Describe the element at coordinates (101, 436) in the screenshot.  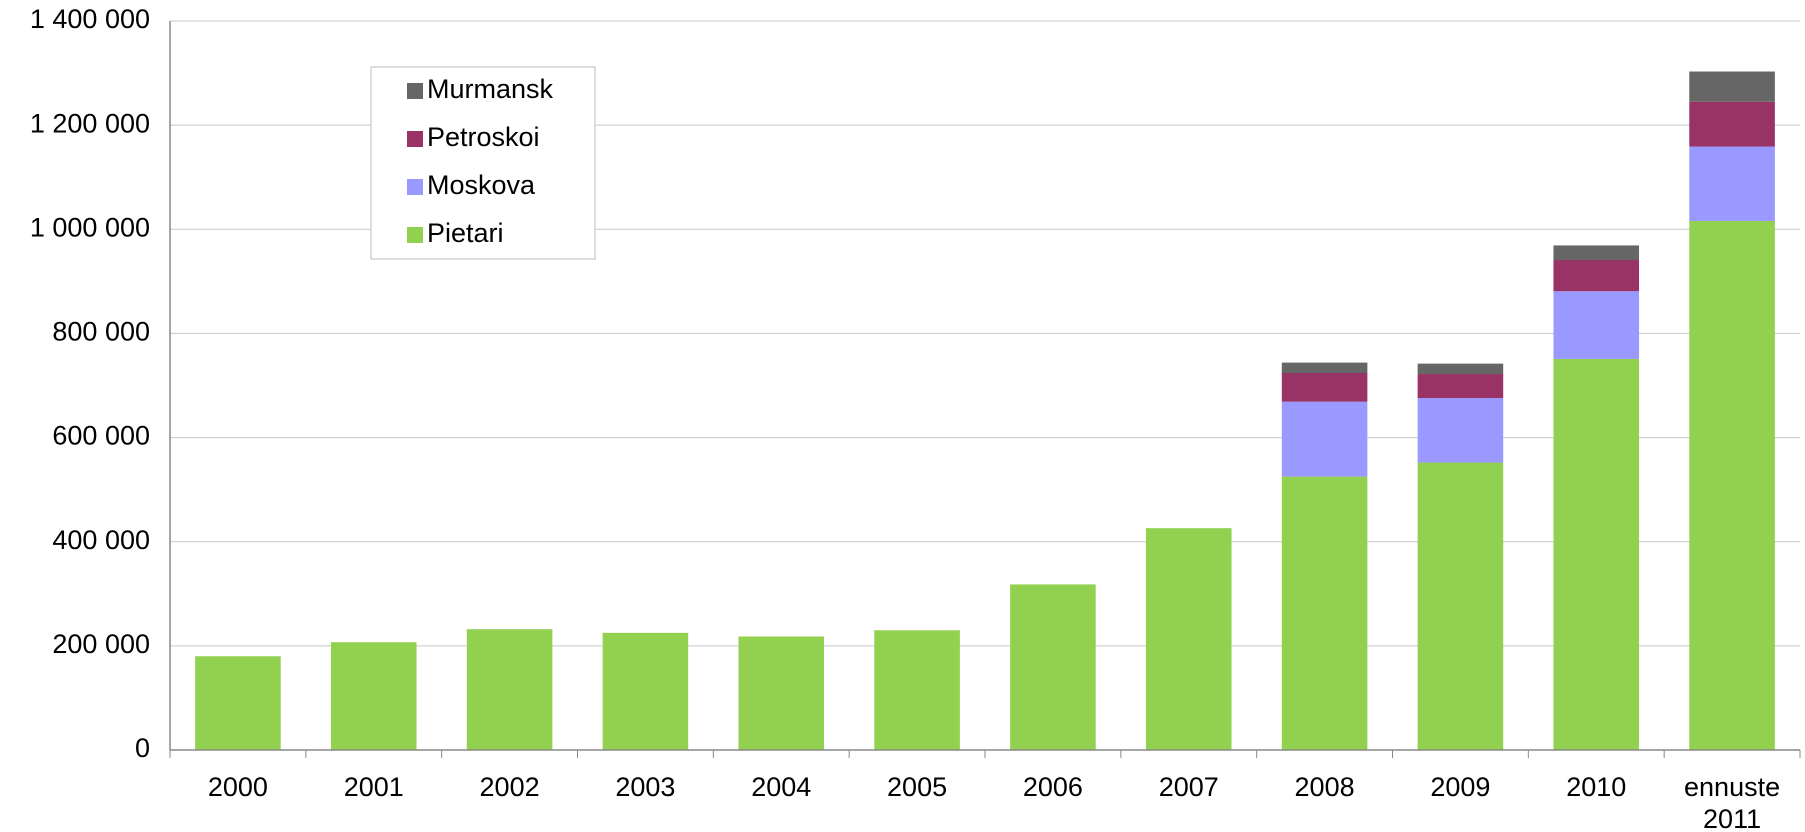
I see `y-tick-label: 600 000` at that location.